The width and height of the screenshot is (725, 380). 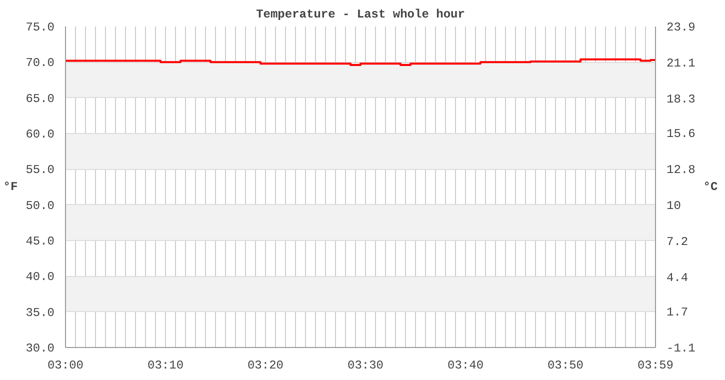 What do you see at coordinates (65, 365) in the screenshot?
I see `x-tick-label: 03:00` at bounding box center [65, 365].